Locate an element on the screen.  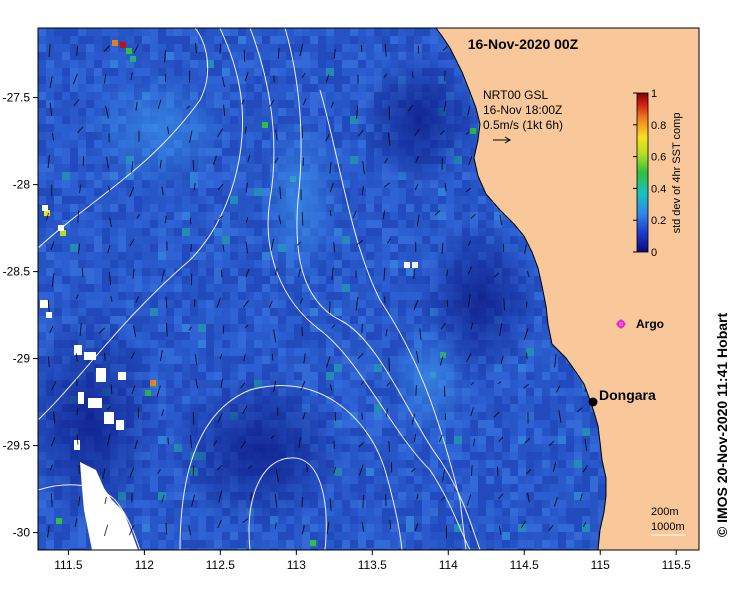
depth-200m-label: 200m is located at coordinates (665, 512).